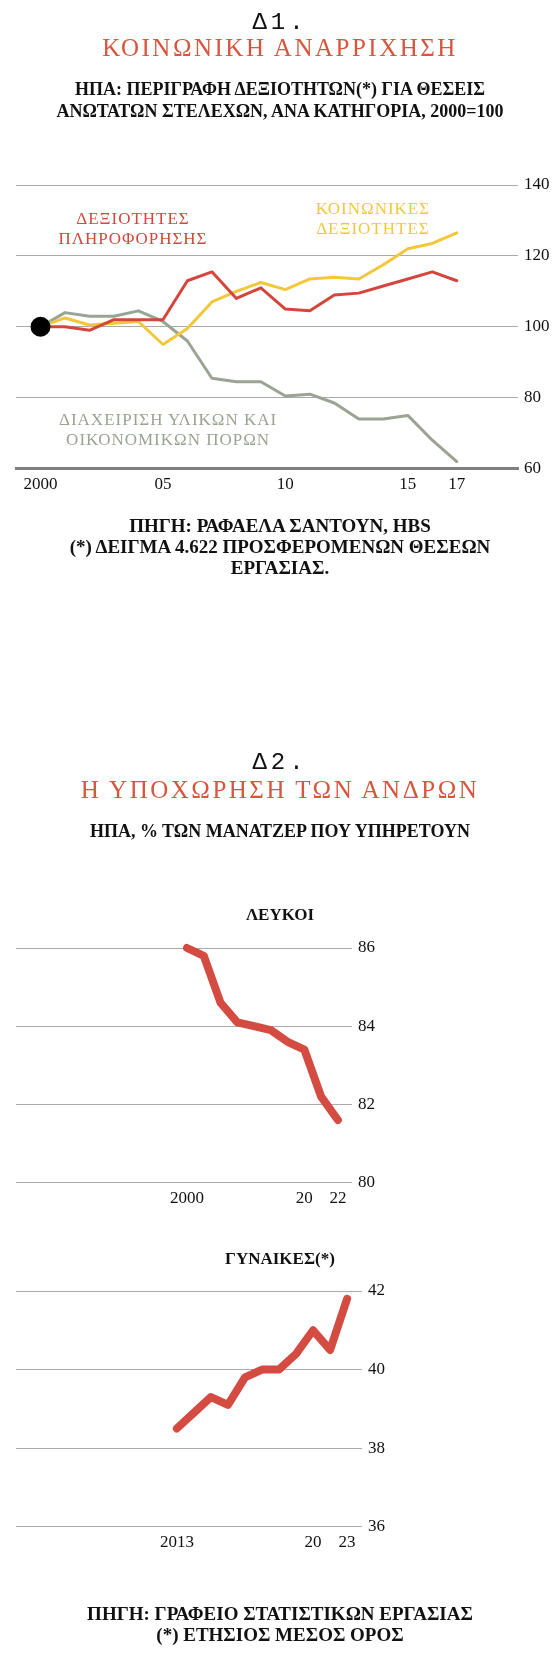  What do you see at coordinates (537, 184) in the screenshot?
I see `y-tick-label: 140` at bounding box center [537, 184].